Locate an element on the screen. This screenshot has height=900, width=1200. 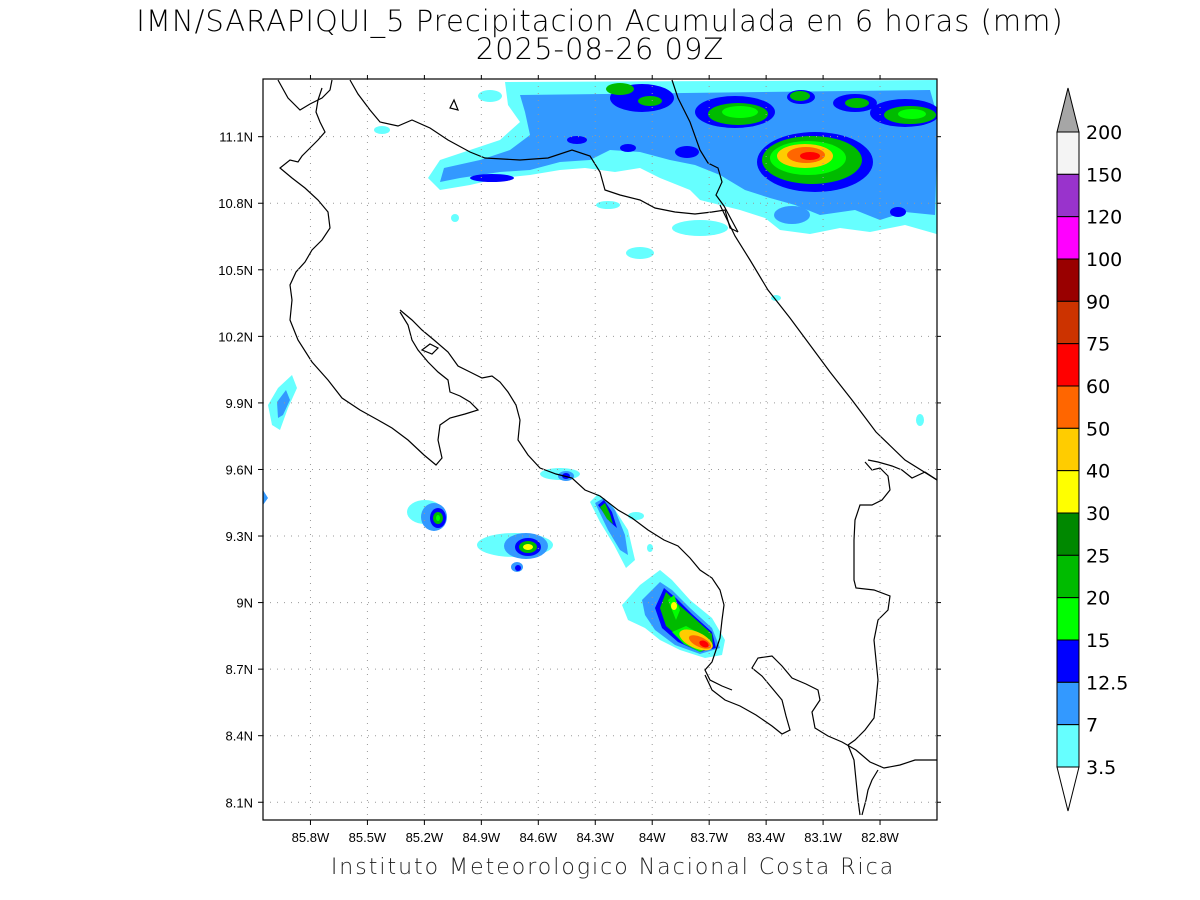
x-tick-label: 84W is located at coordinates (652, 837).